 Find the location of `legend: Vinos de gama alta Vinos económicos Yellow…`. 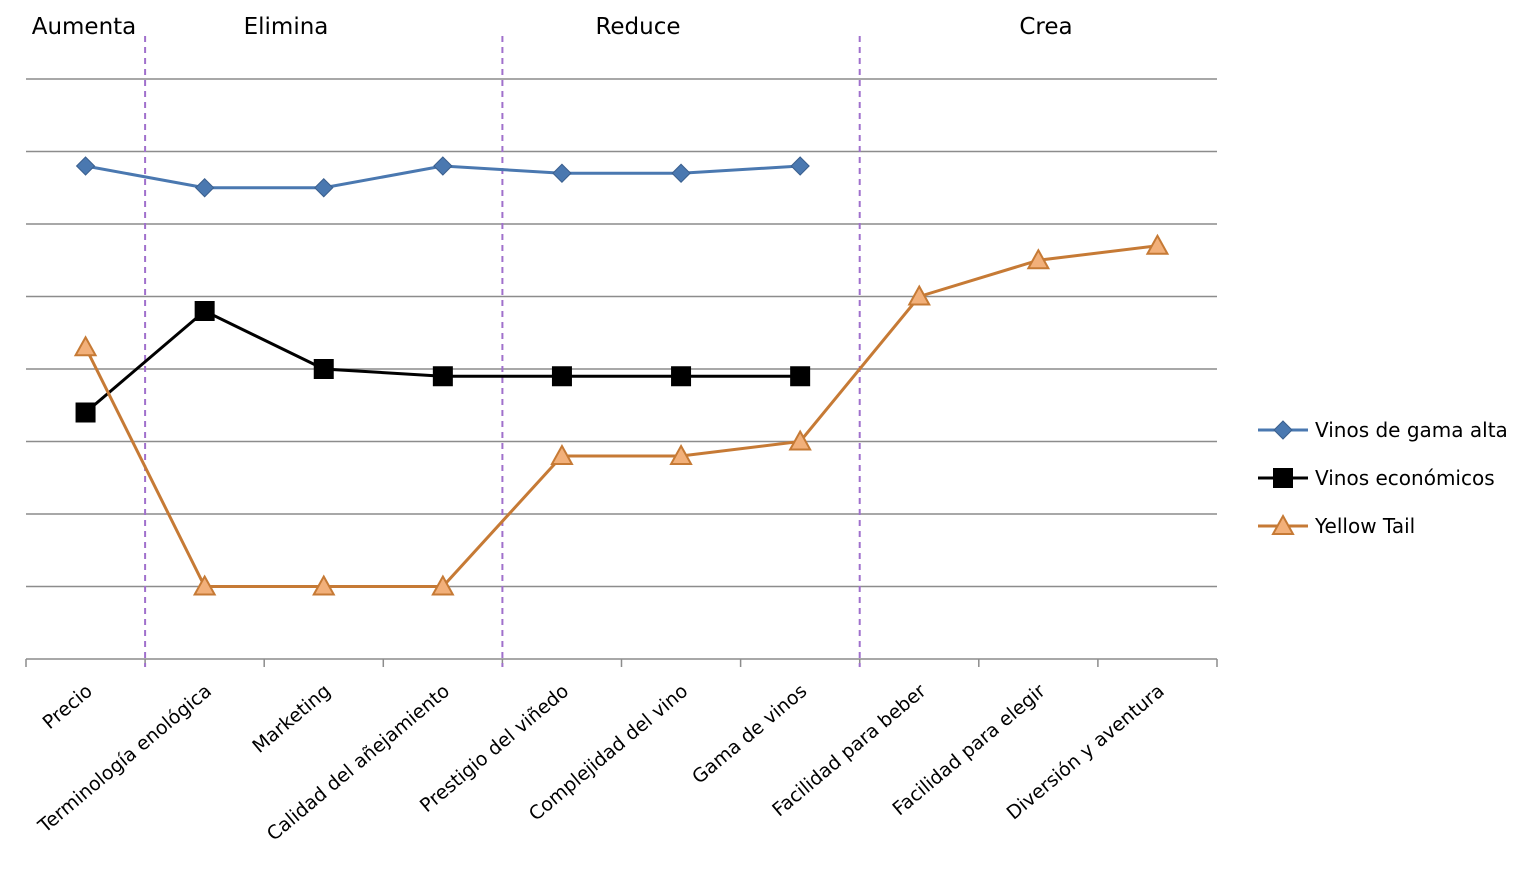

legend: Vinos de gama alta Vinos económicos Yellow… is located at coordinates (1383, 478).